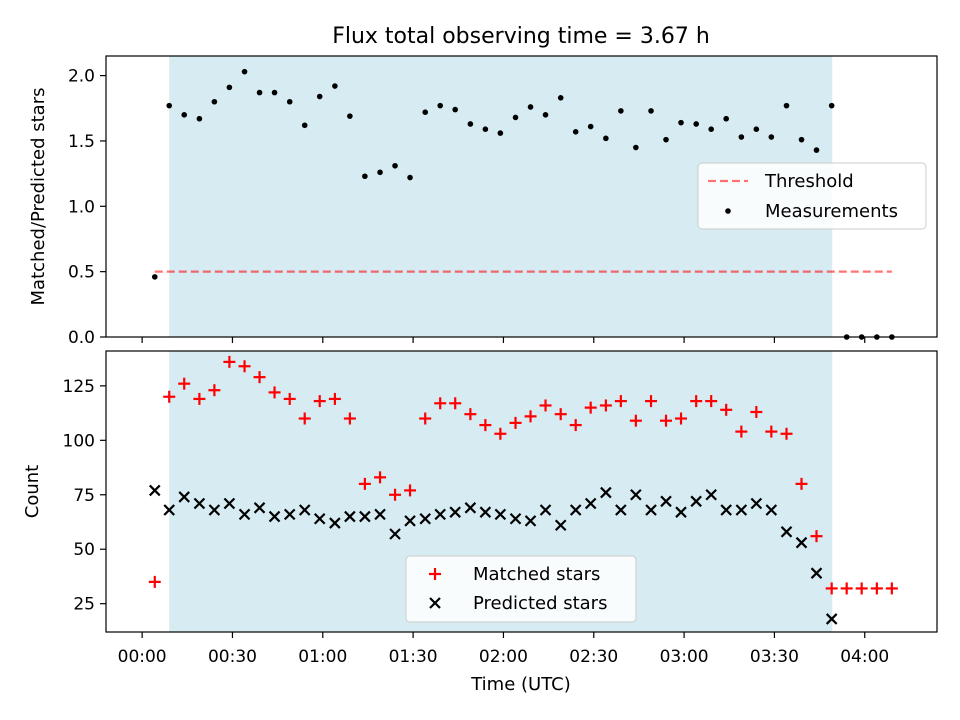 Image resolution: width=960 pixels, height=720 pixels. I want to click on count-y-tick-label: 75, so click(84, 496).